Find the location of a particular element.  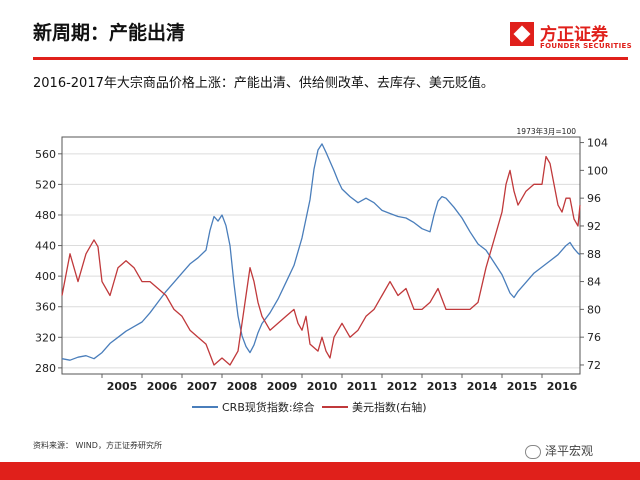

y-right-tick-label: 100 is located at coordinates (597, 170).